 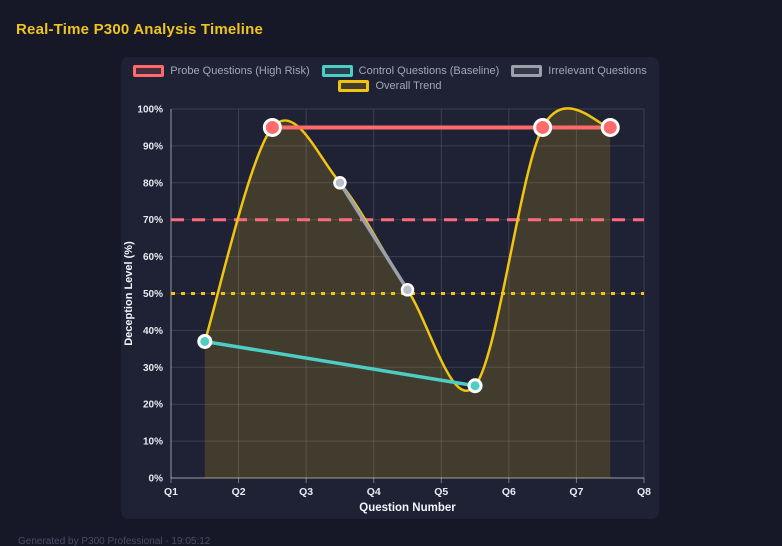 I want to click on x-tick-label: Q1, so click(x=171, y=492).